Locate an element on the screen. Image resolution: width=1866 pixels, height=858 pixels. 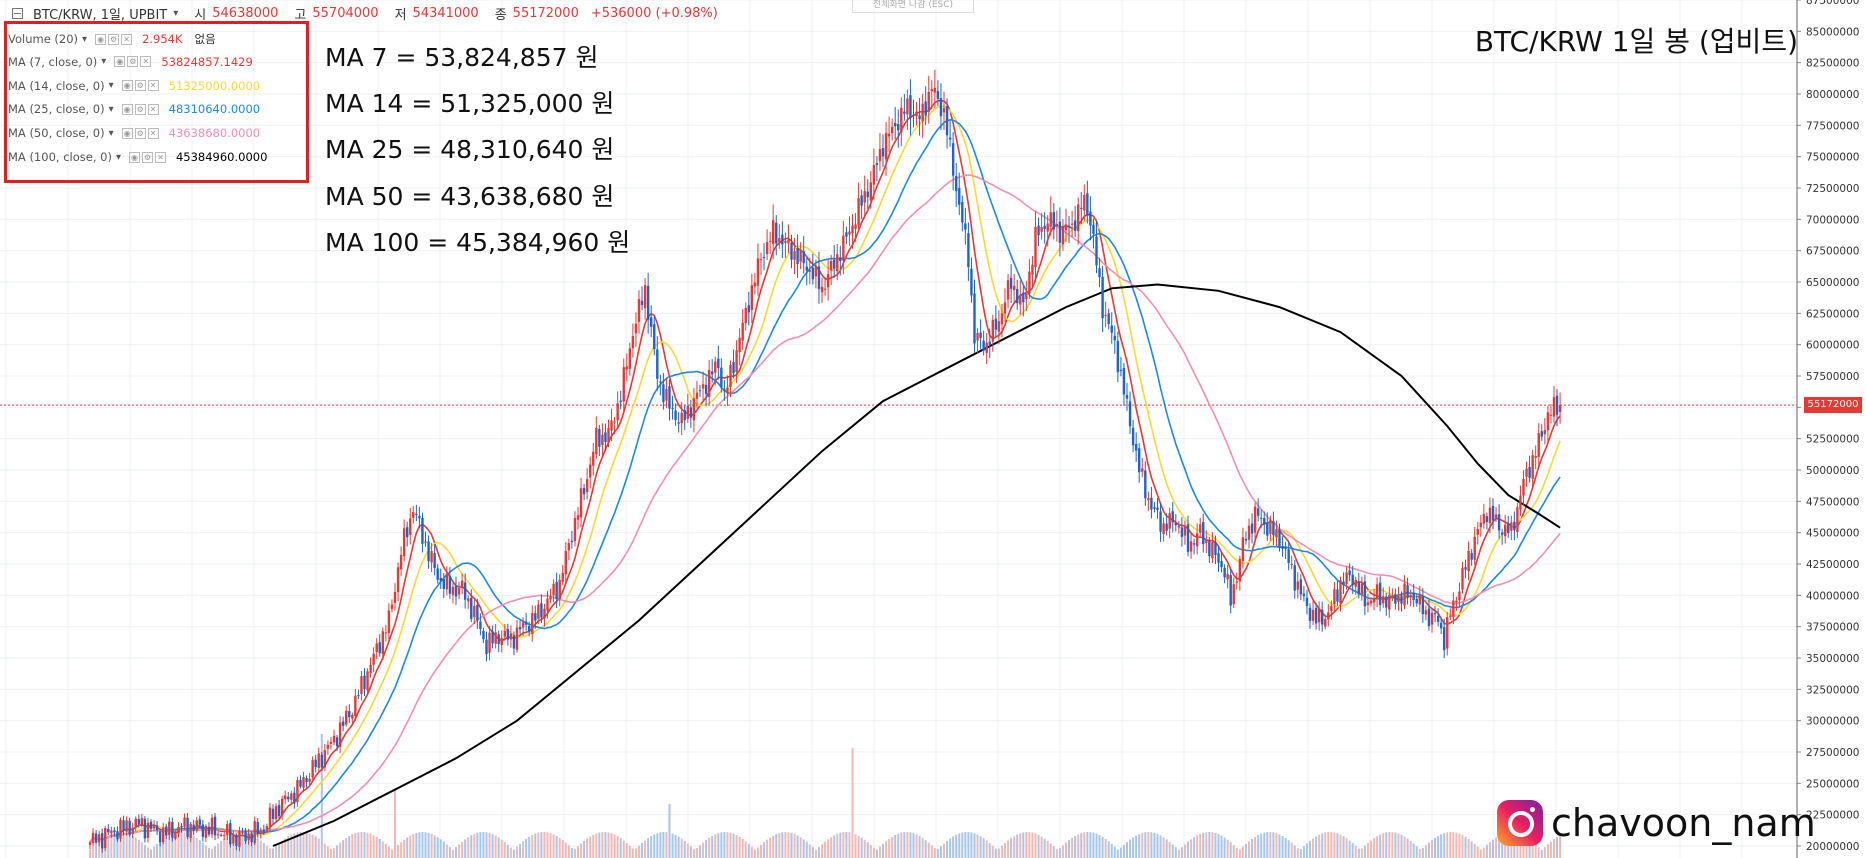
legend-row: MA (50, close, 0) ▾ ◉ ⚙ ✕ 43638680.0000 is located at coordinates (134, 133).